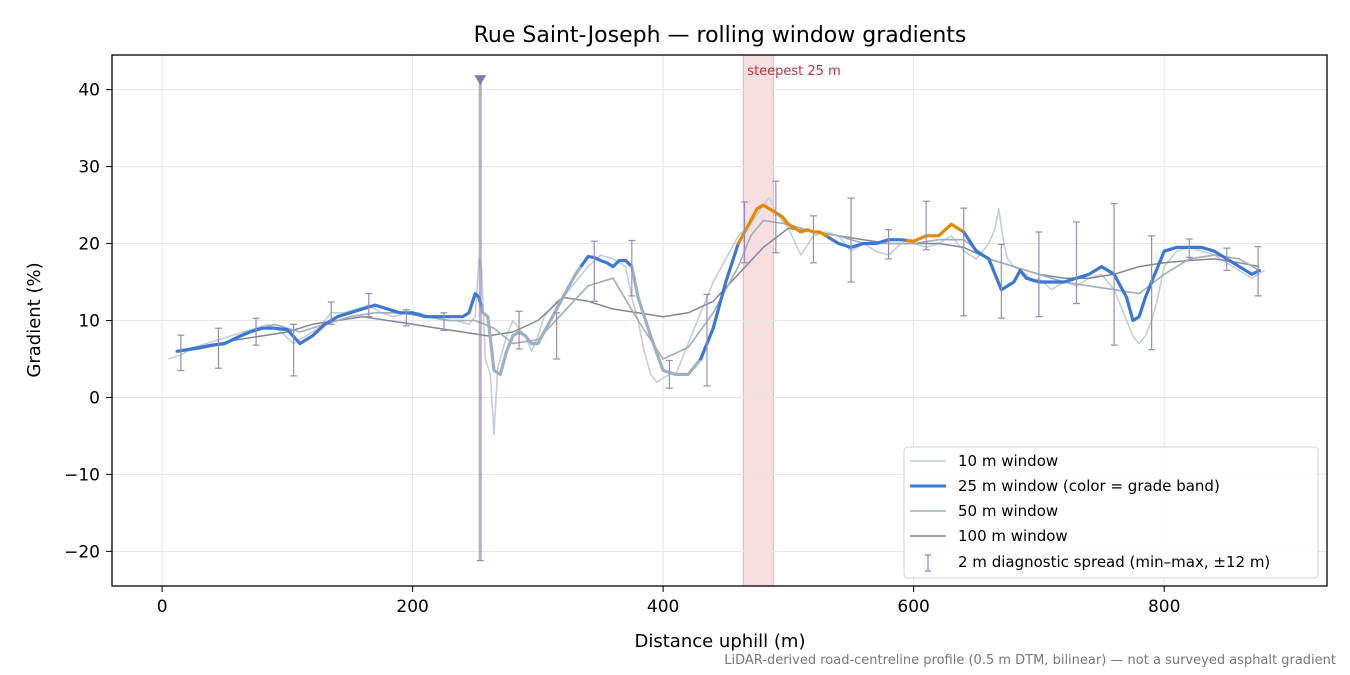 Image resolution: width=1350 pixels, height=675 pixels. I want to click on y-axis-ticks: −20 −10 0 10 20 30 40, so click(88, 321).